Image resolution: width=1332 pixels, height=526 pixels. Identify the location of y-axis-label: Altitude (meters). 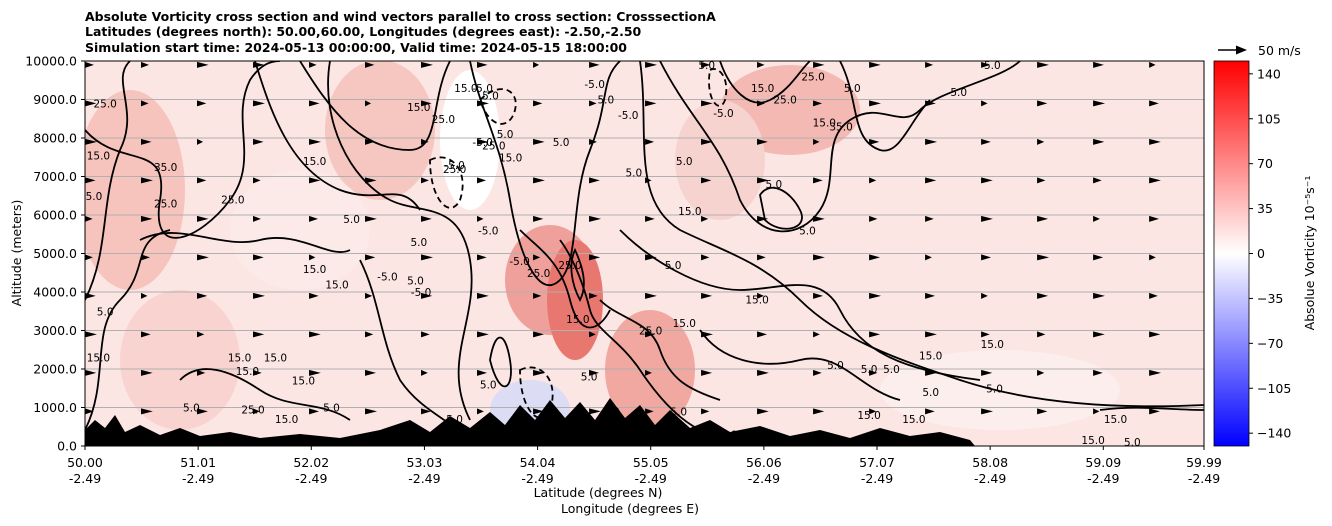
(16, 253).